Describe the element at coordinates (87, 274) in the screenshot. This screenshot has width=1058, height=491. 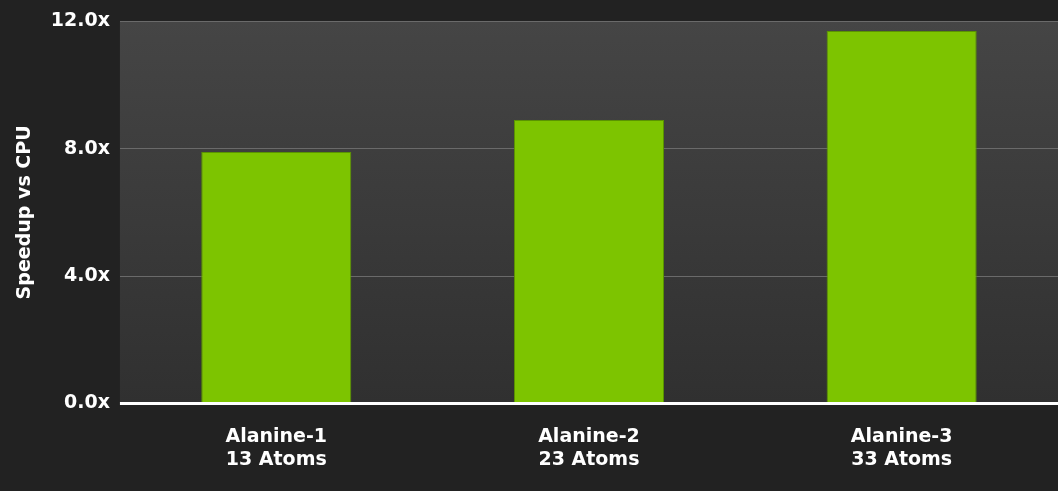
I see `y-tick-label: 4.0x` at that location.